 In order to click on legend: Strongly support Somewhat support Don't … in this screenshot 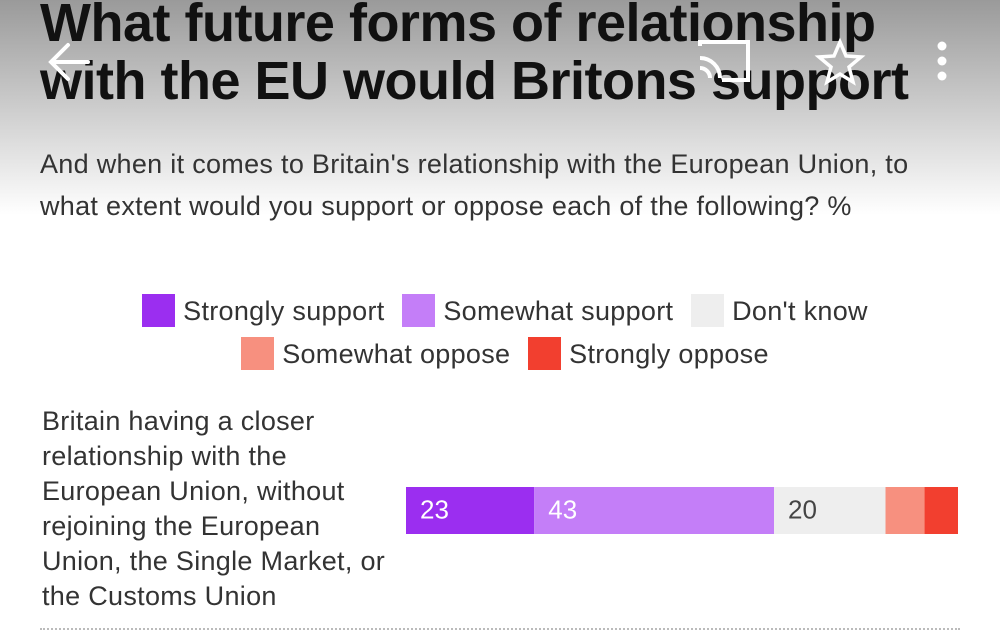, I will do `click(500, 333)`.